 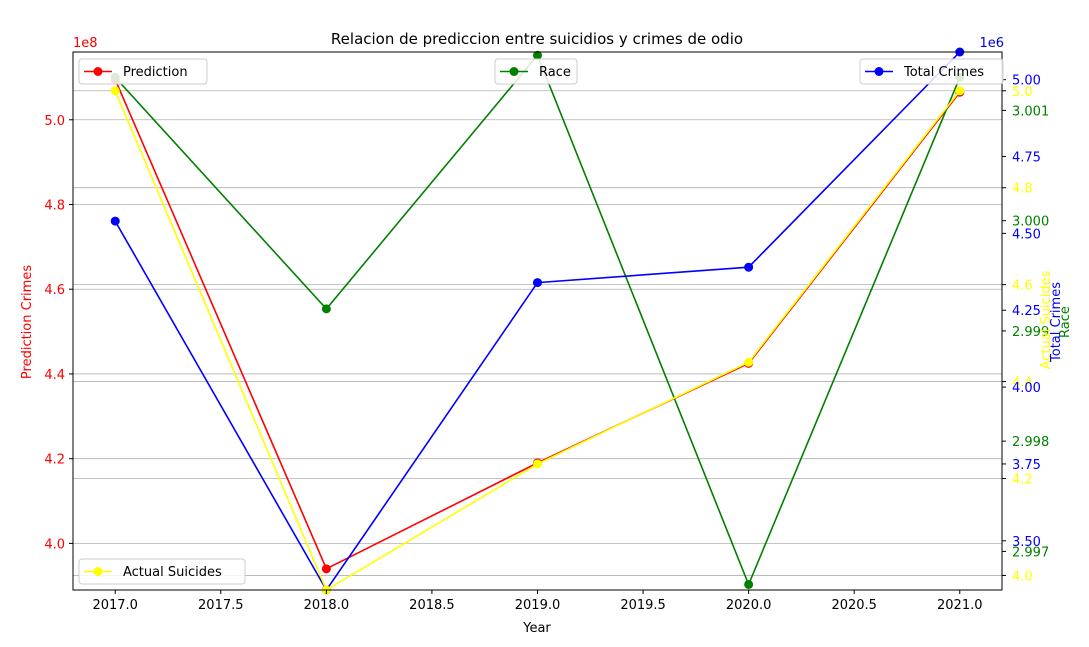 I want to click on x-tick-label: 2020.5, so click(x=854, y=605).